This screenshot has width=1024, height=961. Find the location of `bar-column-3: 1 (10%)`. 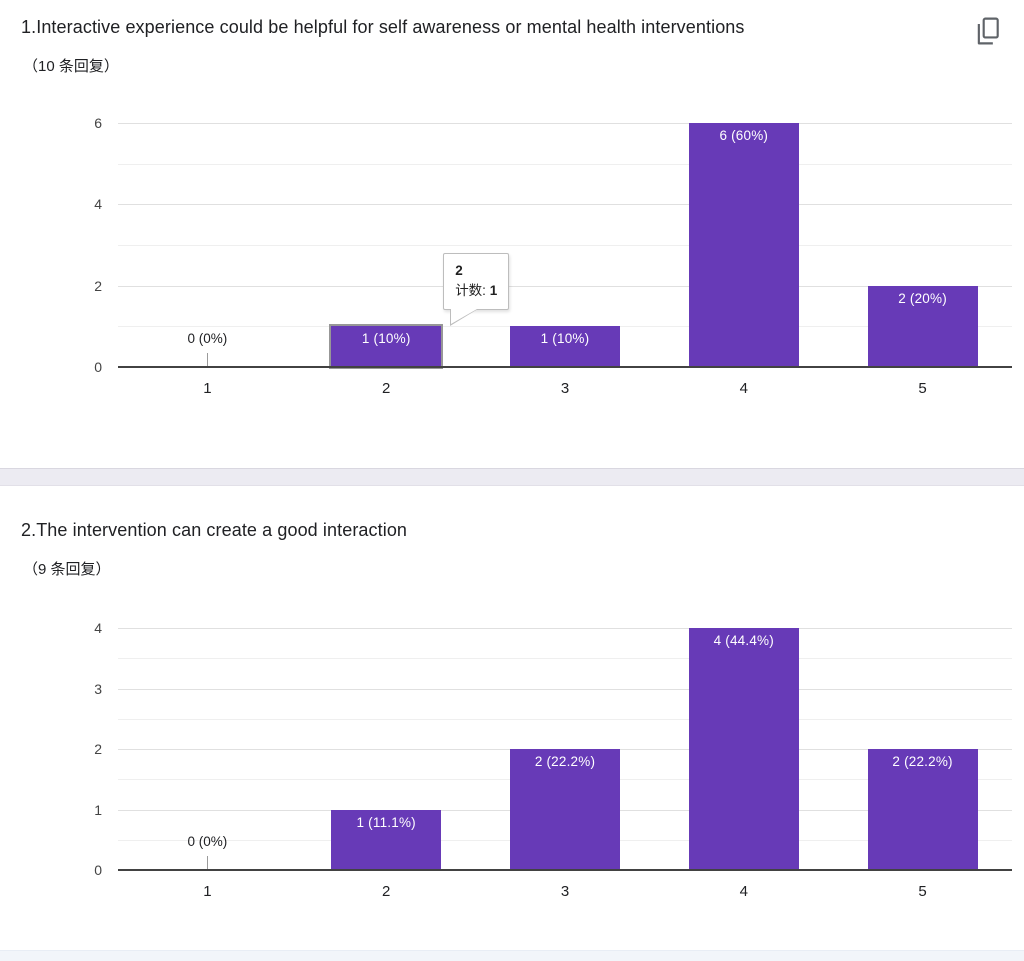

bar-column-3: 1 (10%) is located at coordinates (565, 245).